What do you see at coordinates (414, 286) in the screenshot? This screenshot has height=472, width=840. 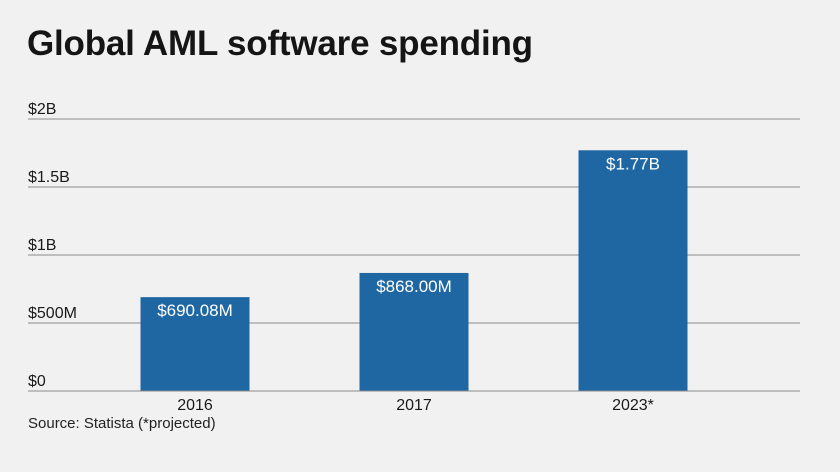 I see `data-label-1: $868.00M` at bounding box center [414, 286].